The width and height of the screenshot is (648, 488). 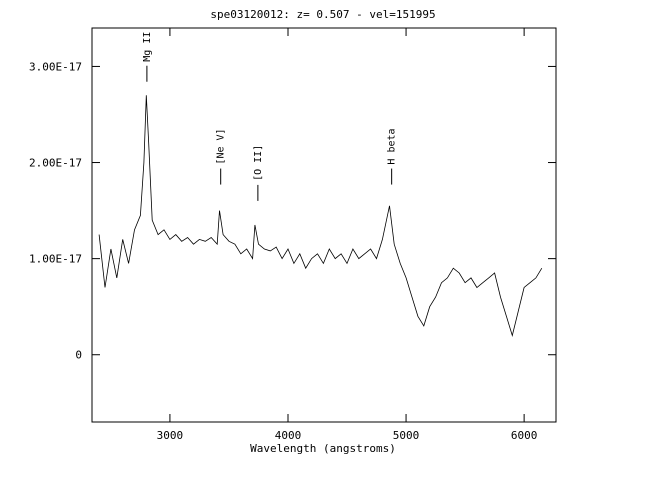 What do you see at coordinates (392, 146) in the screenshot?
I see `emission-line-label: H beta` at bounding box center [392, 146].